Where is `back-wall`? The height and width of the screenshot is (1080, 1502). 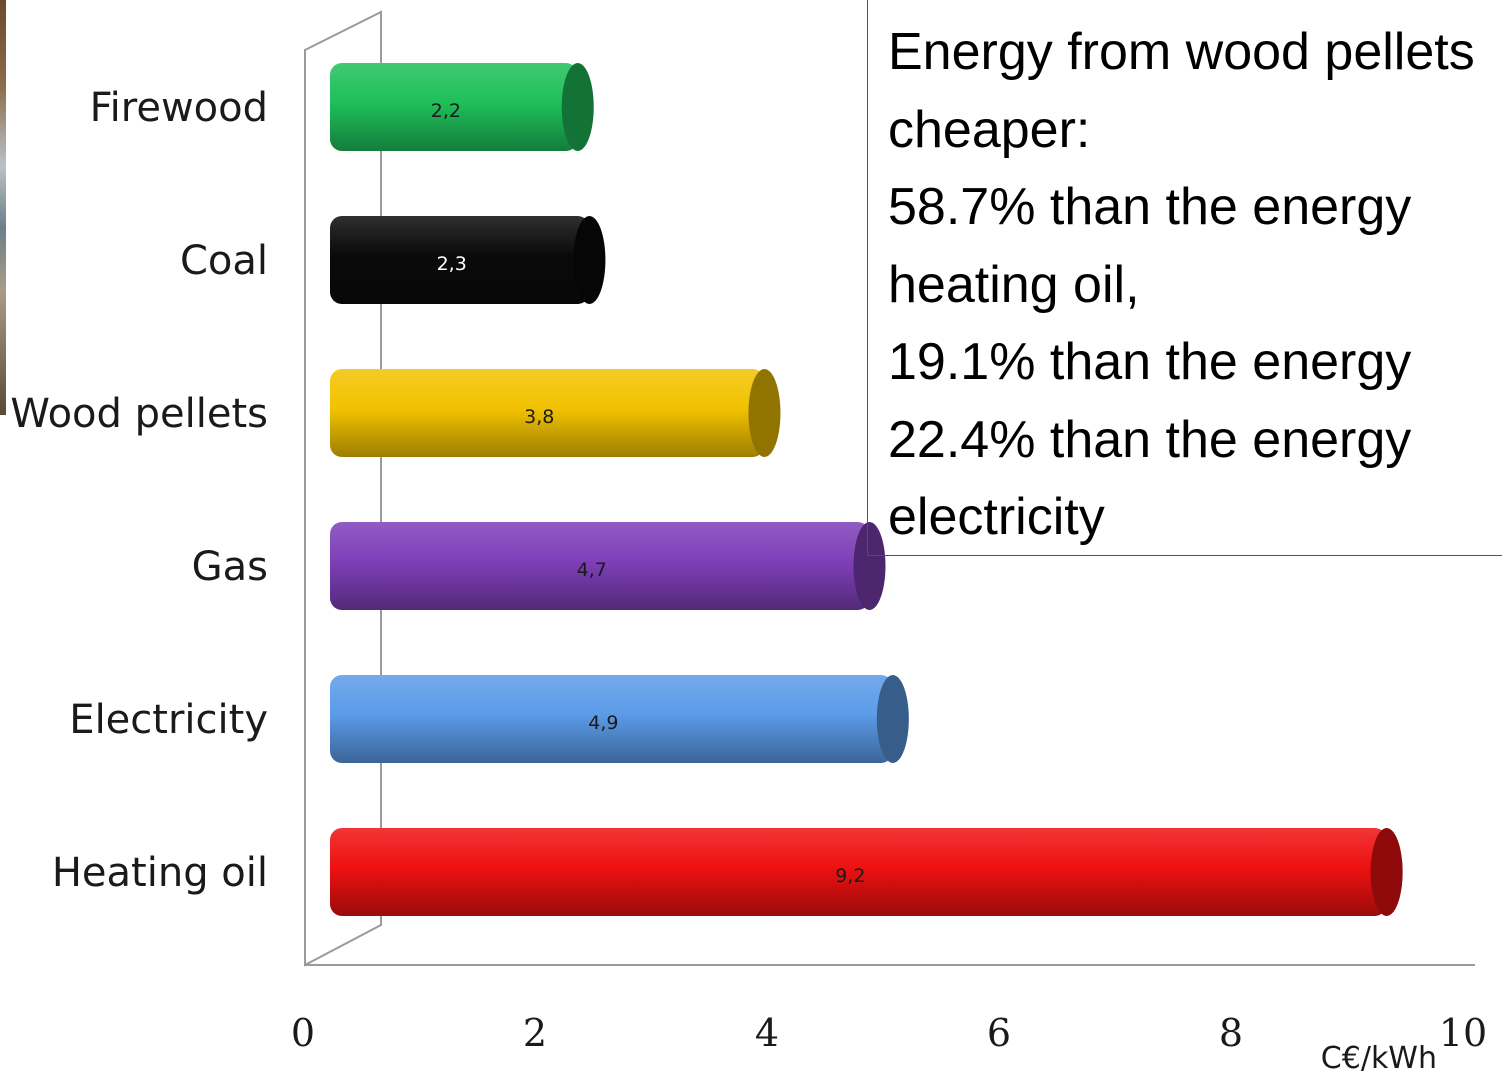
back-wall is located at coordinates (343, 488).